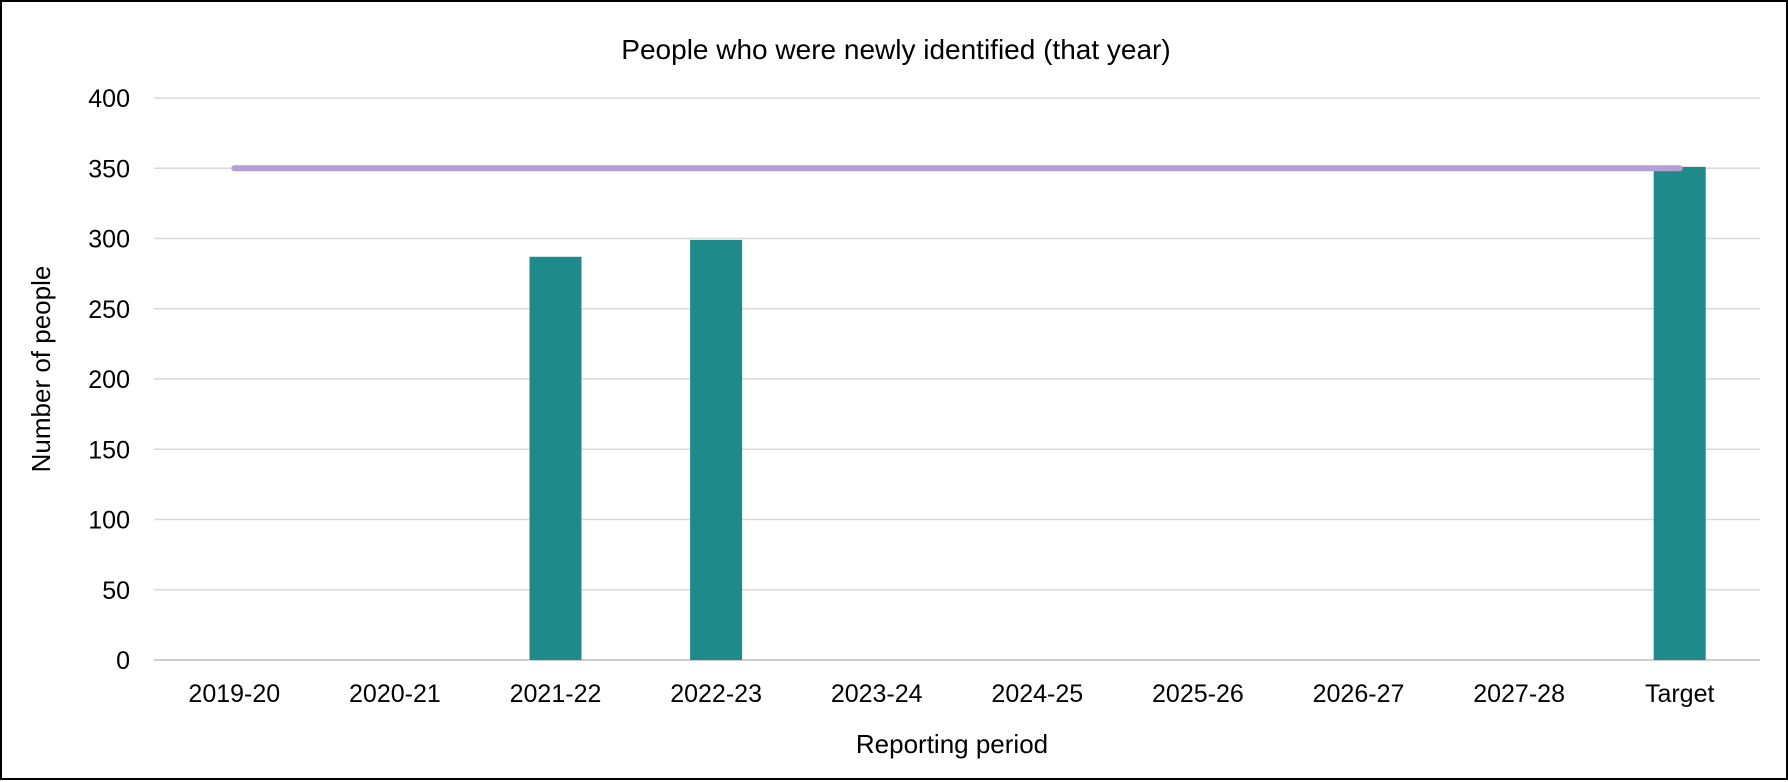 The width and height of the screenshot is (1788, 782). I want to click on y-tick-labels: 0 50 100 150 200 250 300 350 400, so click(109, 380).